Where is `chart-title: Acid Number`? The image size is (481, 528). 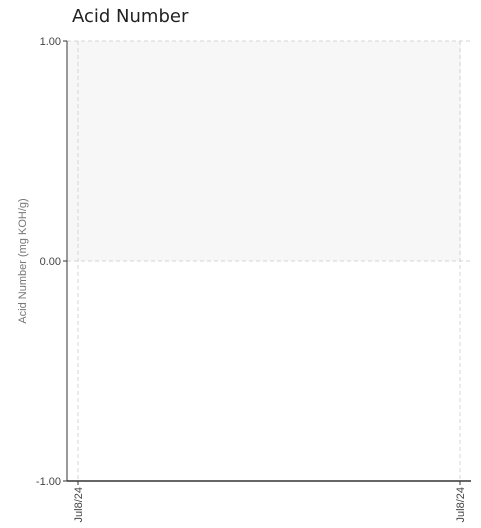 chart-title: Acid Number is located at coordinates (130, 16).